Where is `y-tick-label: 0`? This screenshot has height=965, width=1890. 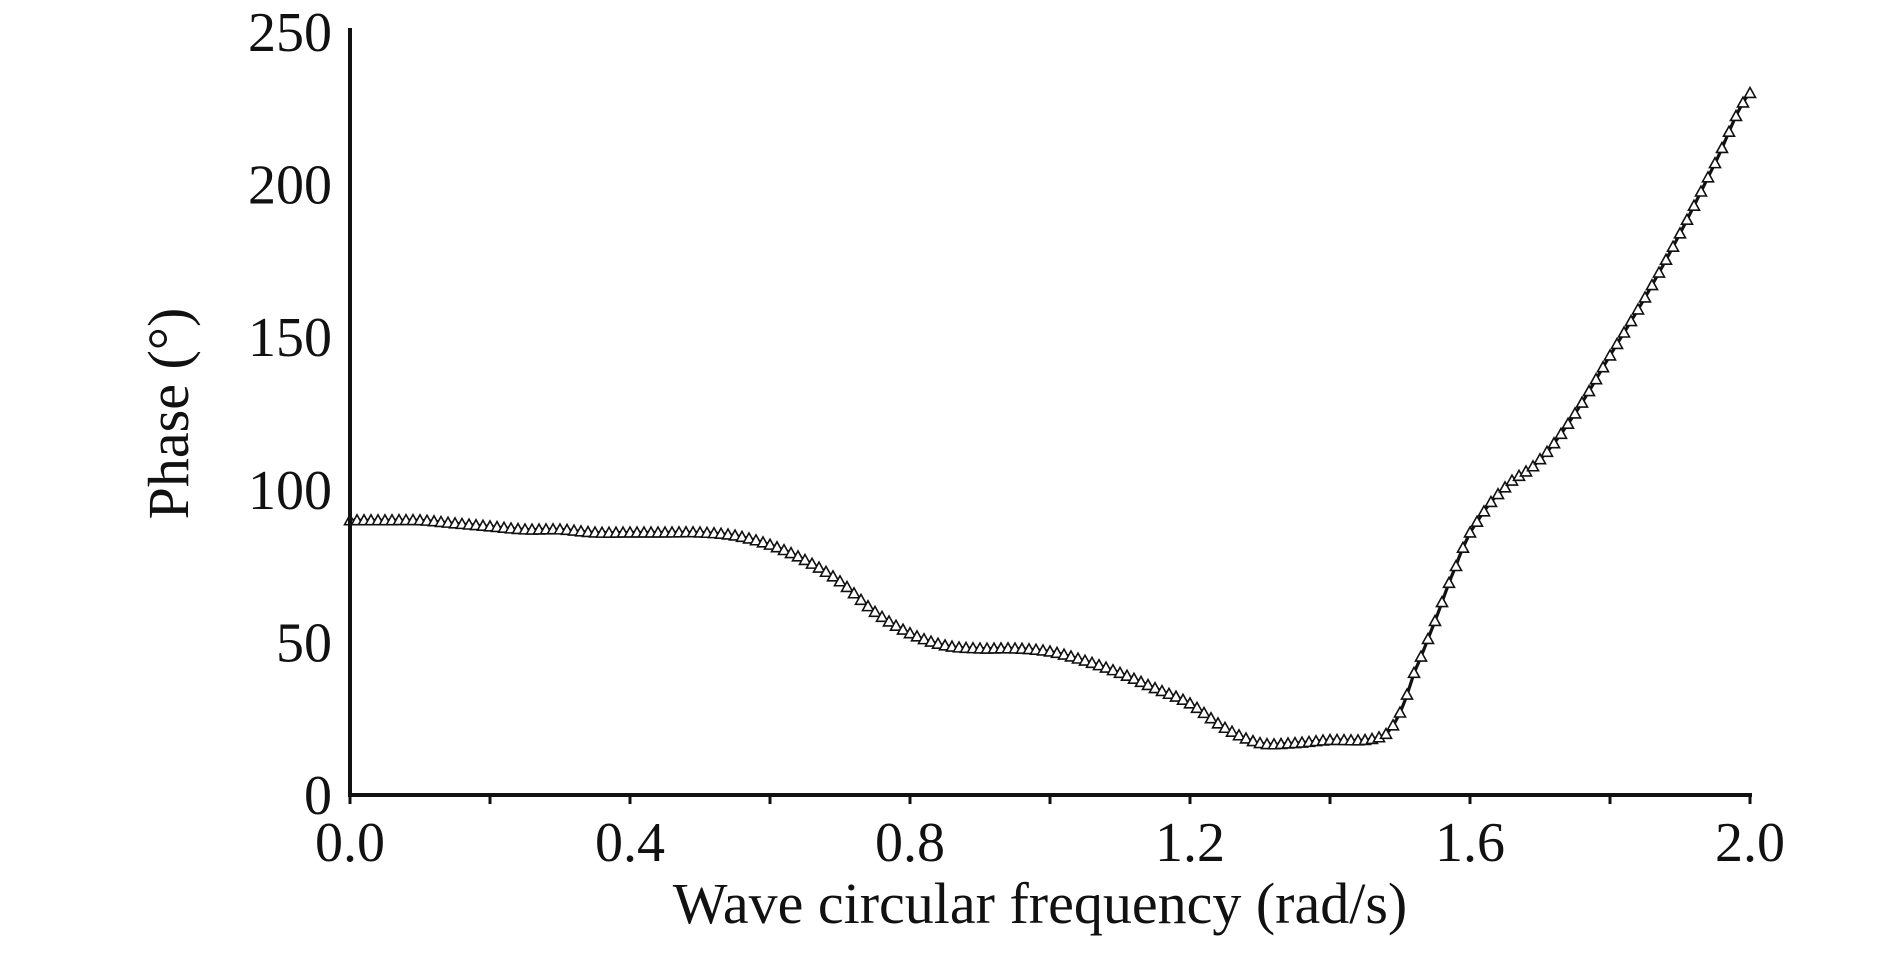 y-tick-label: 0 is located at coordinates (318, 796).